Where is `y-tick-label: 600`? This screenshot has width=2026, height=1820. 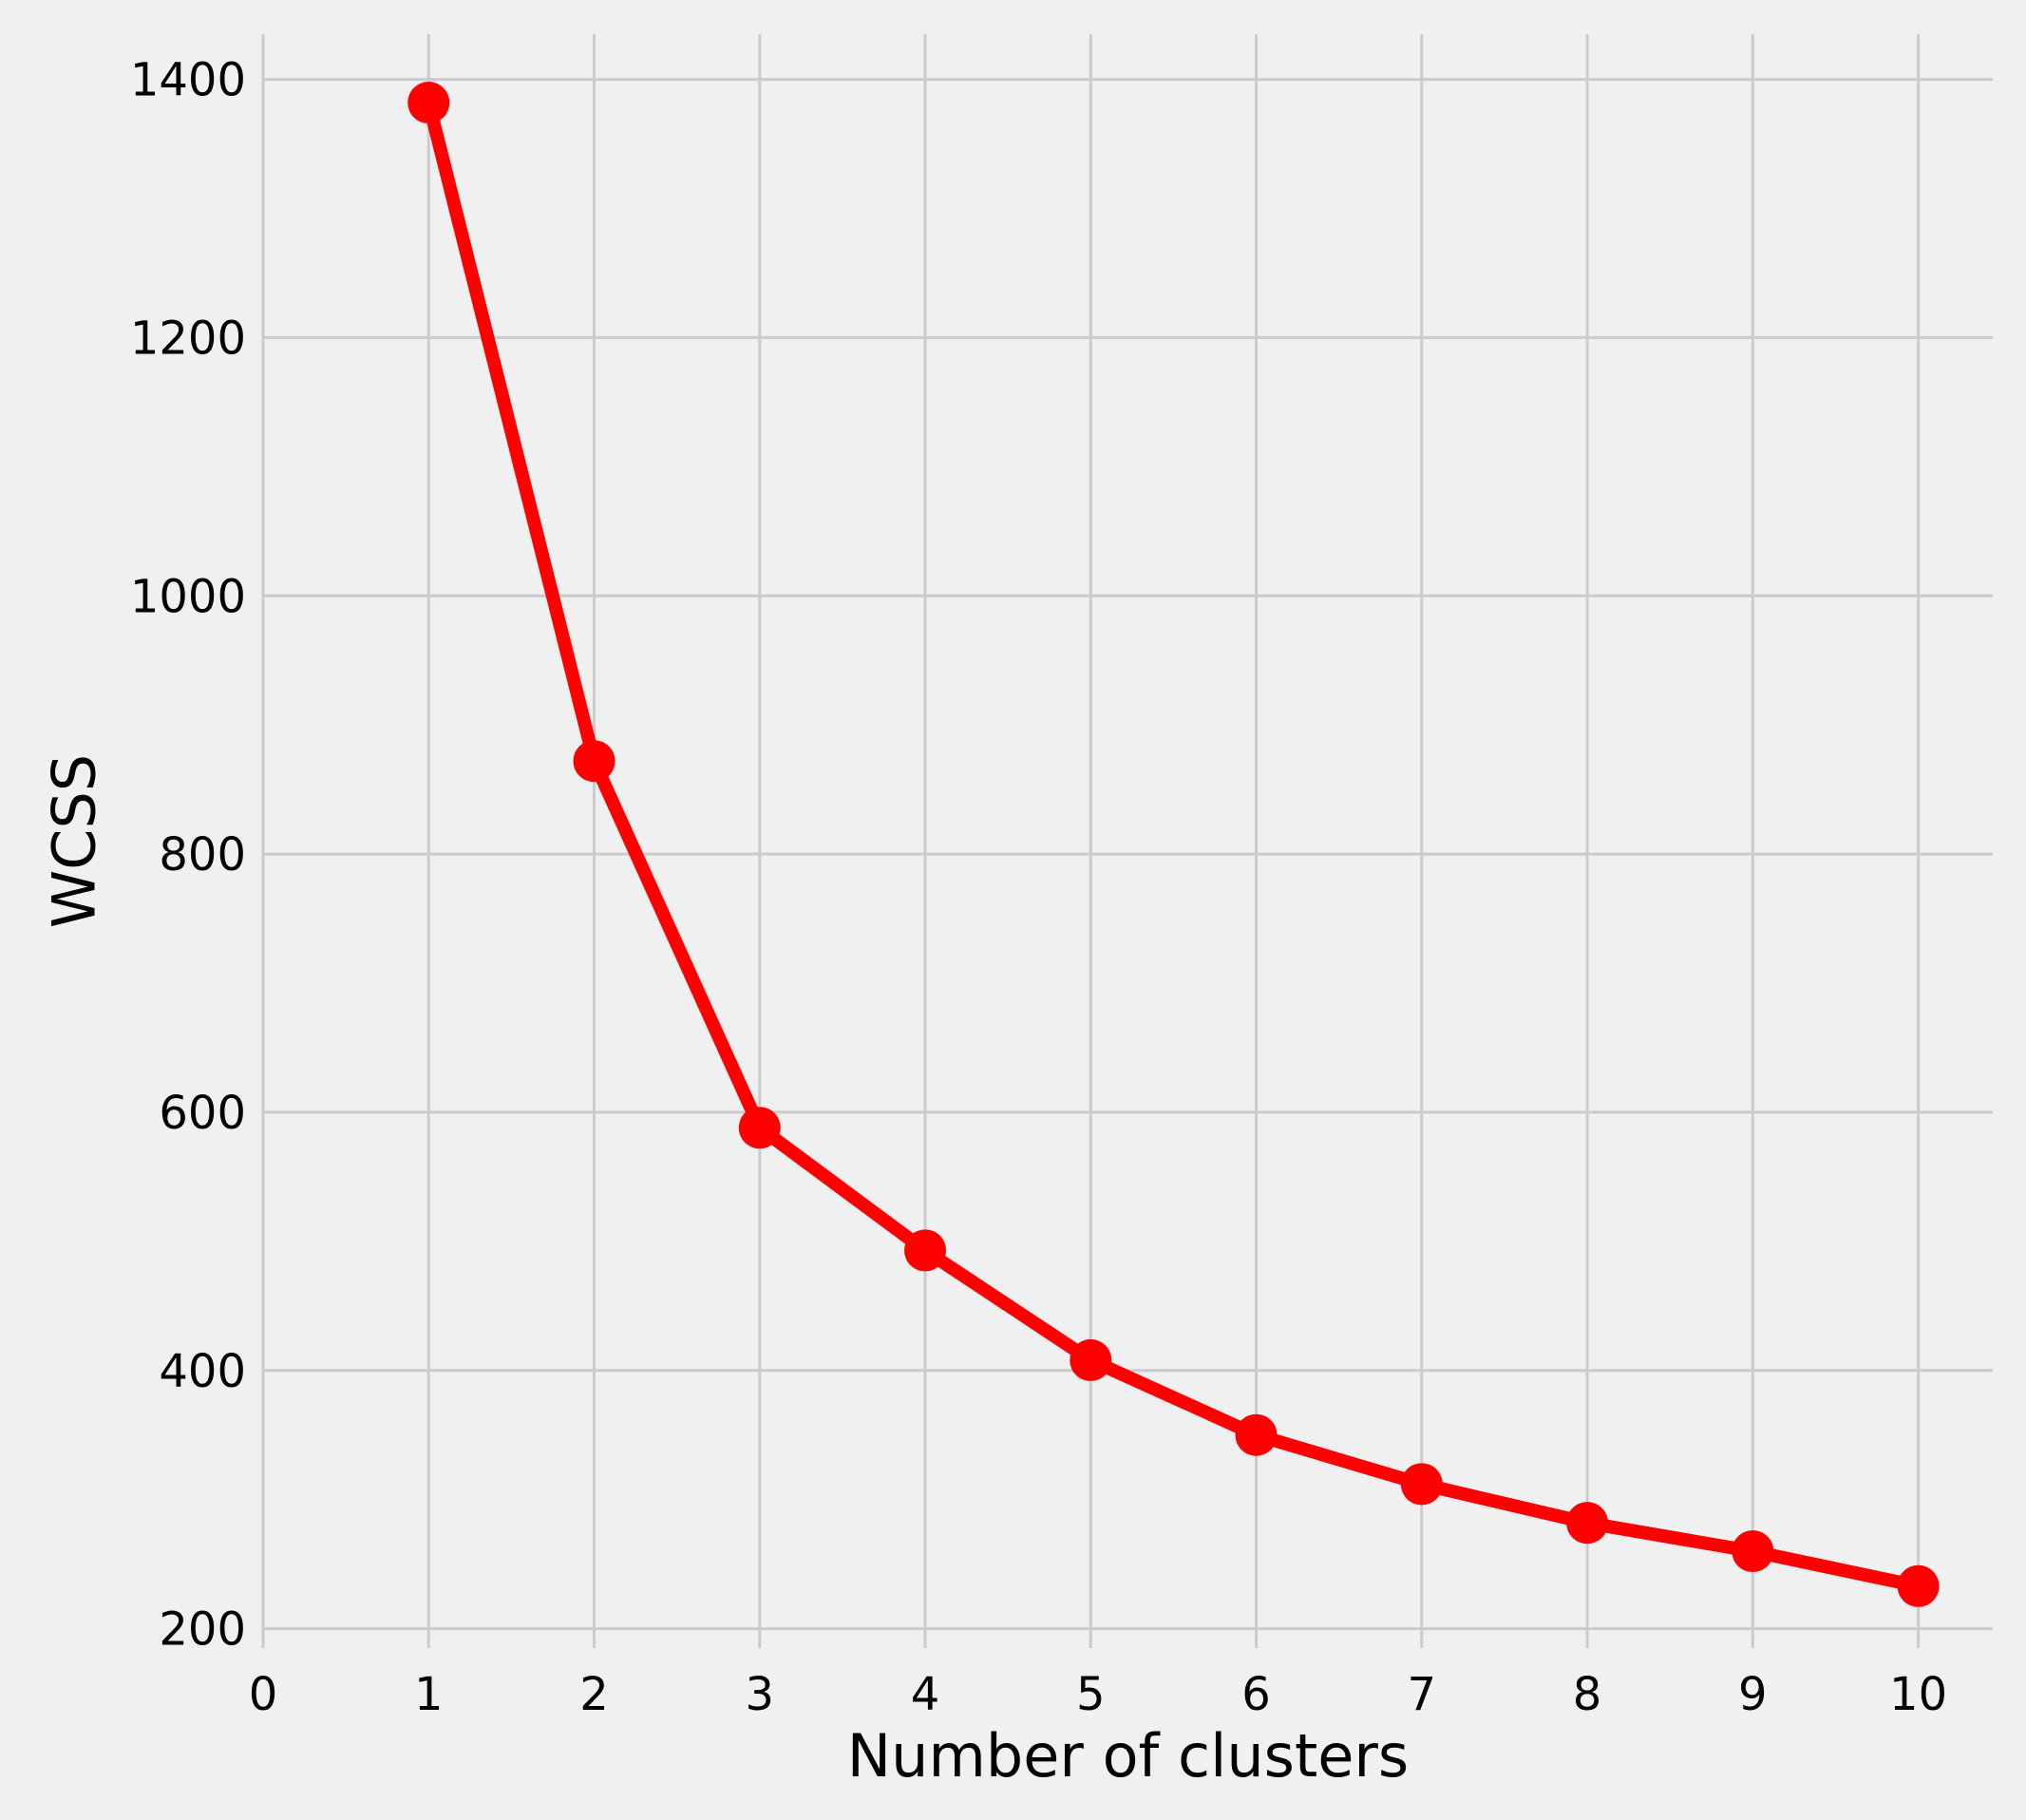
y-tick-label: 600 is located at coordinates (203, 1113).